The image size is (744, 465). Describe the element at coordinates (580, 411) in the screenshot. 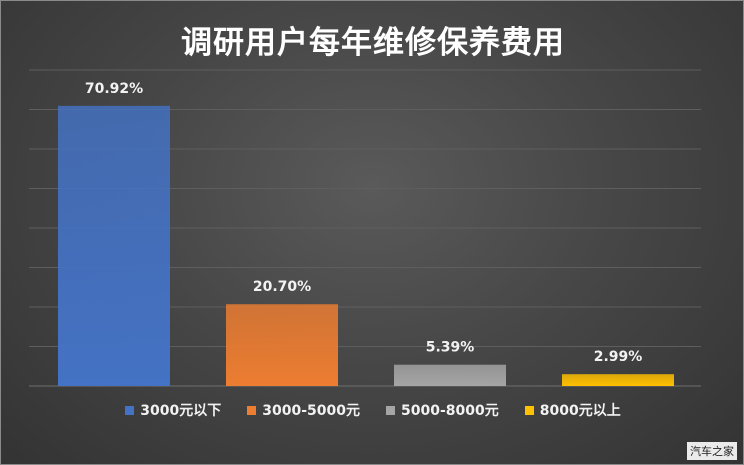

I see `legend-label: 8000元以上` at that location.